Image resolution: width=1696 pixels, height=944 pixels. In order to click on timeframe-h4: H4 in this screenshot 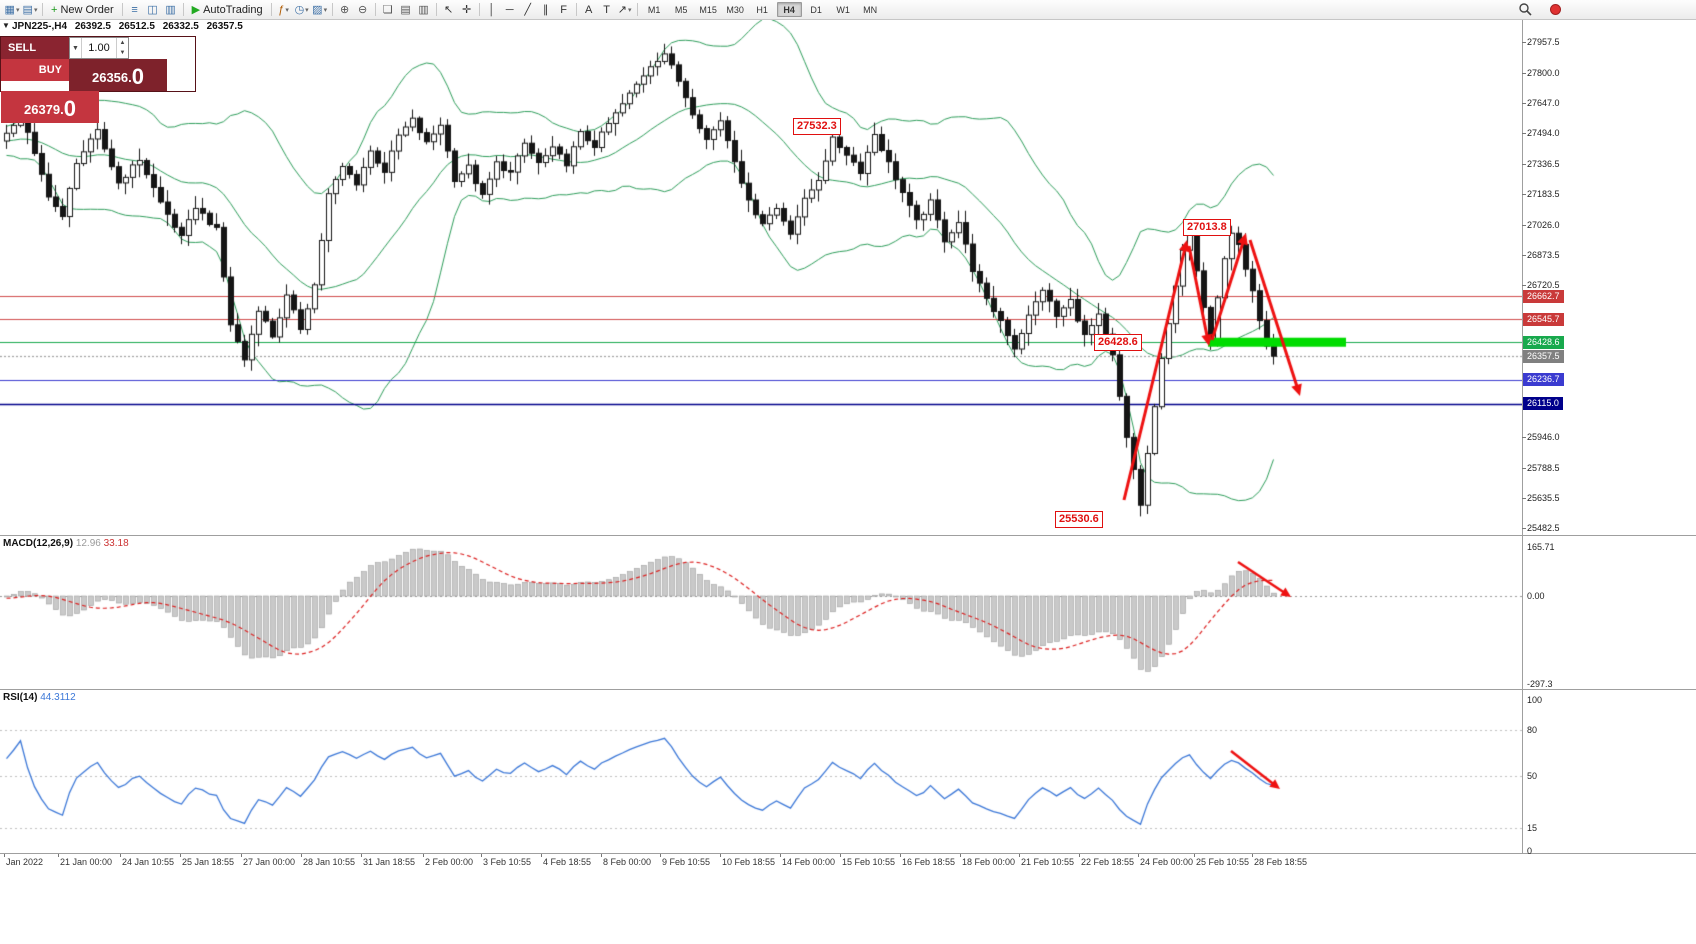, I will do `click(789, 9)`.